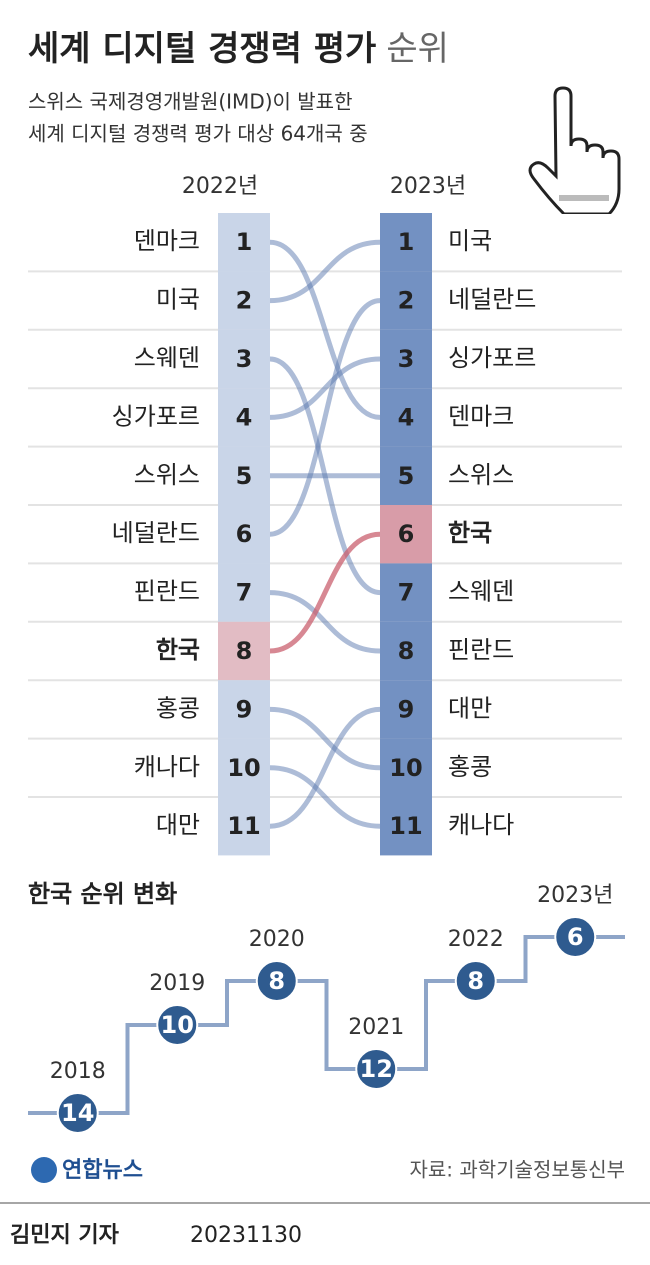 This screenshot has height=1265, width=650. Describe the element at coordinates (220, 186) in the screenshot. I see `column-header: 2022년` at that location.